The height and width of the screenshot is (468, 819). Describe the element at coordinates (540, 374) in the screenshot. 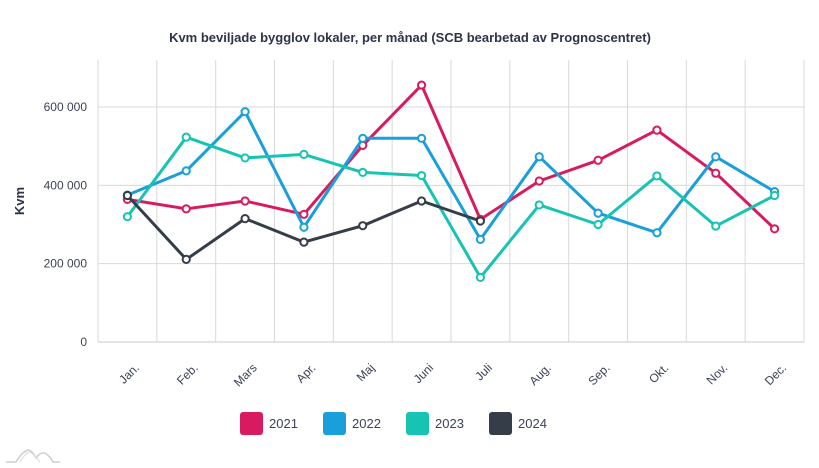

I see `x-tick-label: Aug.` at that location.